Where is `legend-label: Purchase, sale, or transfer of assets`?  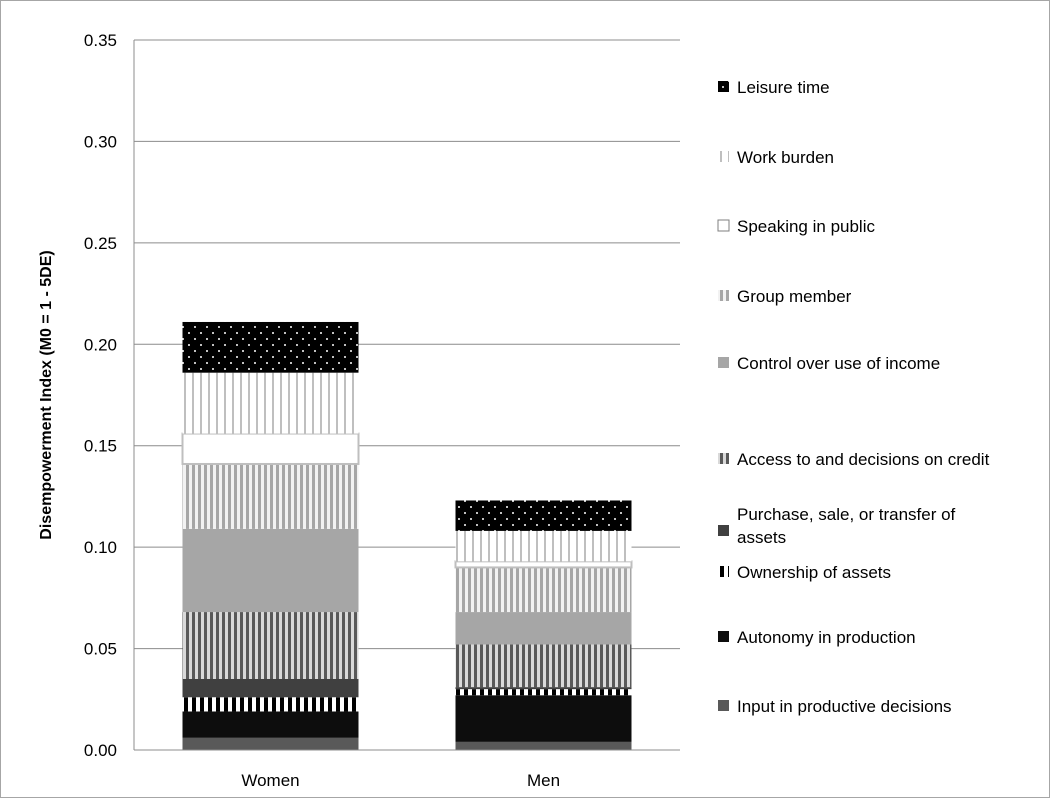 legend-label: Purchase, sale, or transfer of assets is located at coordinates (846, 526).